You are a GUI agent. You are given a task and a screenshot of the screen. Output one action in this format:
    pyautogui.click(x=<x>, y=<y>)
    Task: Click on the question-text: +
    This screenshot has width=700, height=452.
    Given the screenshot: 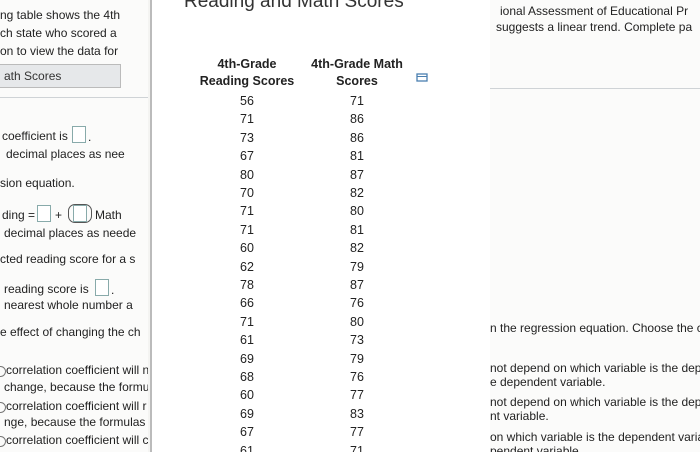 What is the action you would take?
    pyautogui.click(x=59, y=215)
    